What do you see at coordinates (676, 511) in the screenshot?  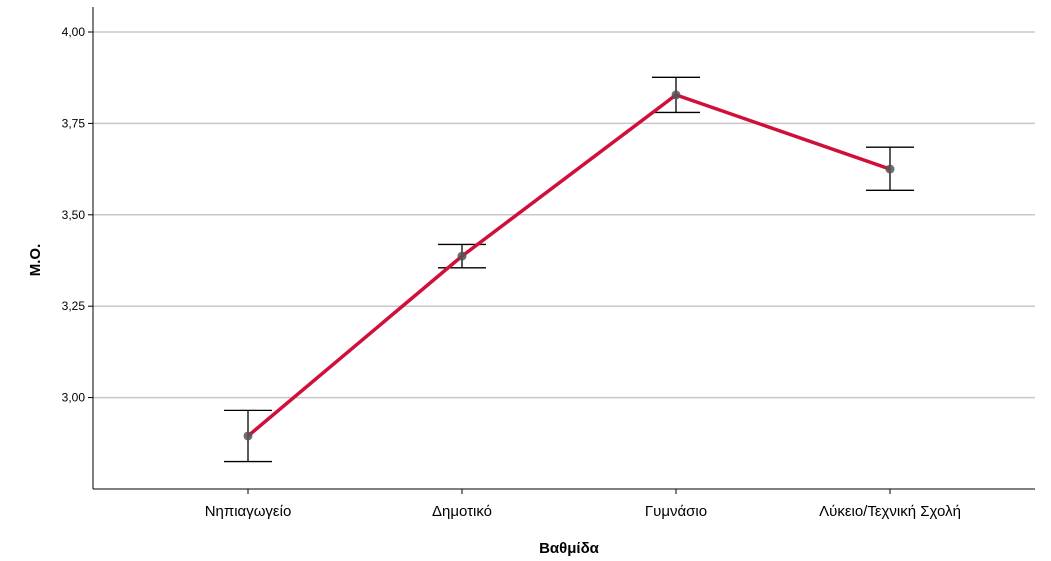 I see `x-tick-label: Γυμνάσιο` at bounding box center [676, 511].